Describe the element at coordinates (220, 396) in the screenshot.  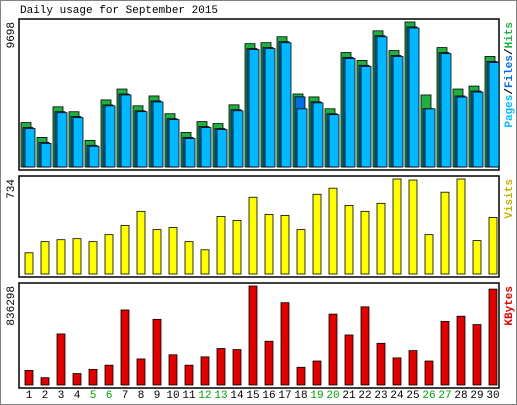
I see `x-tick-label: 13` at that location.